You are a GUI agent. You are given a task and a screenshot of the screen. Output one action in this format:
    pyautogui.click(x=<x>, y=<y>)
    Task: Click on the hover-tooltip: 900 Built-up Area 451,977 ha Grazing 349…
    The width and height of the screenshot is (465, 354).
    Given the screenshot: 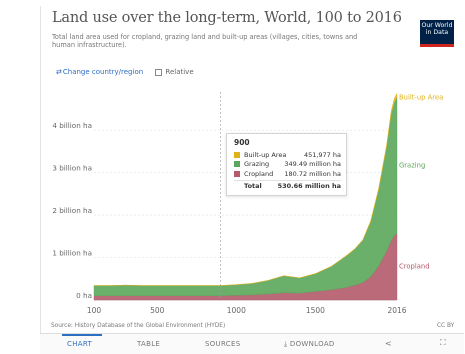 What is the action you would take?
    pyautogui.click(x=286, y=164)
    